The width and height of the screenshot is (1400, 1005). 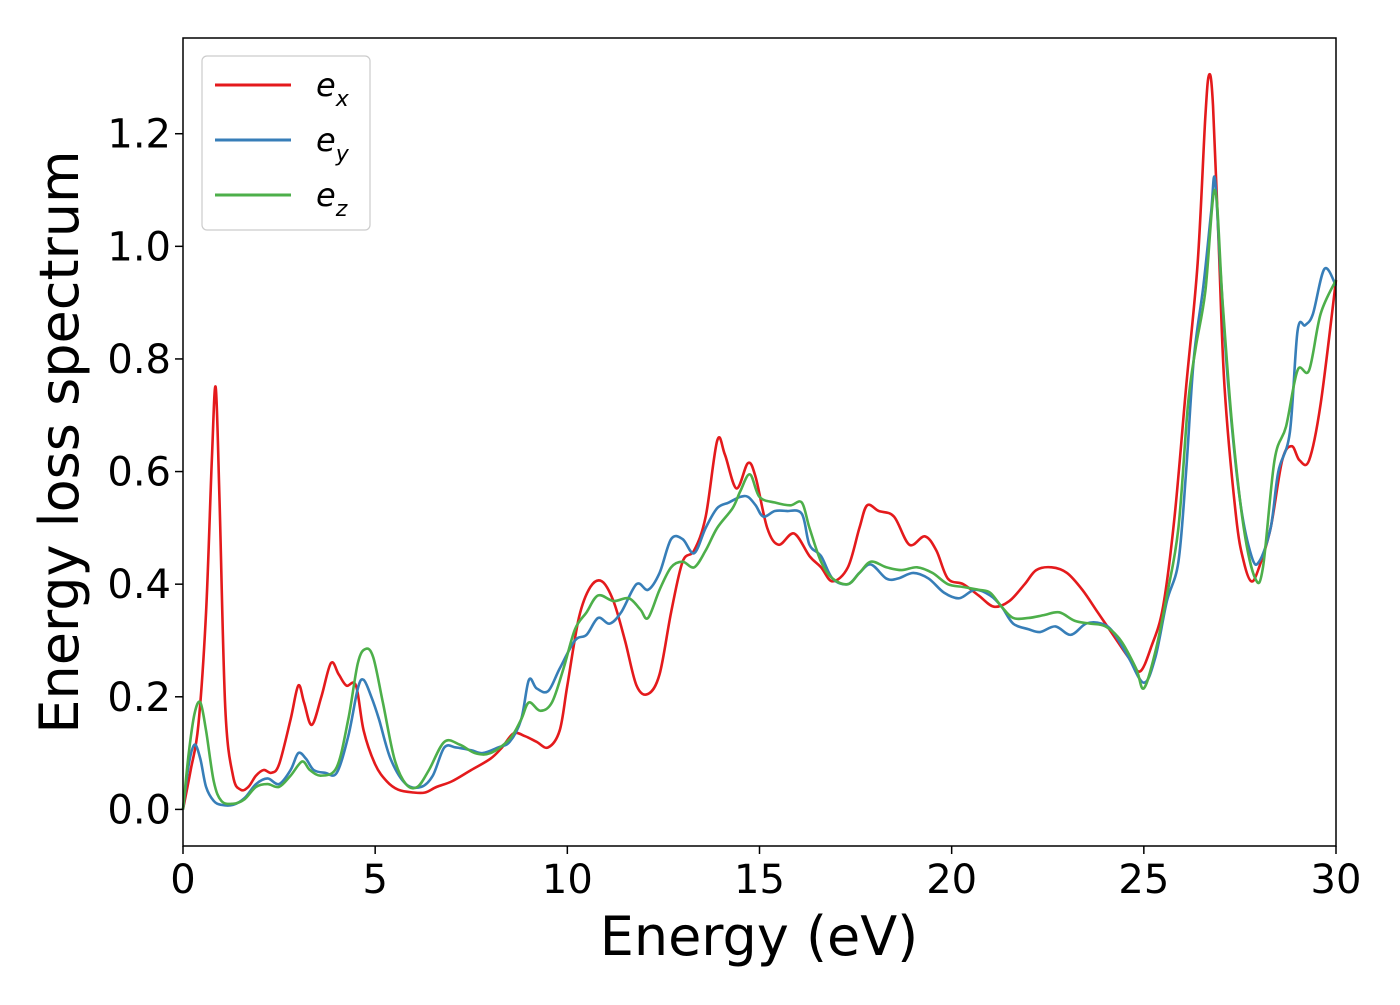 I want to click on x-axis: 0 5 10 15 20 25 30, so click(x=765, y=874).